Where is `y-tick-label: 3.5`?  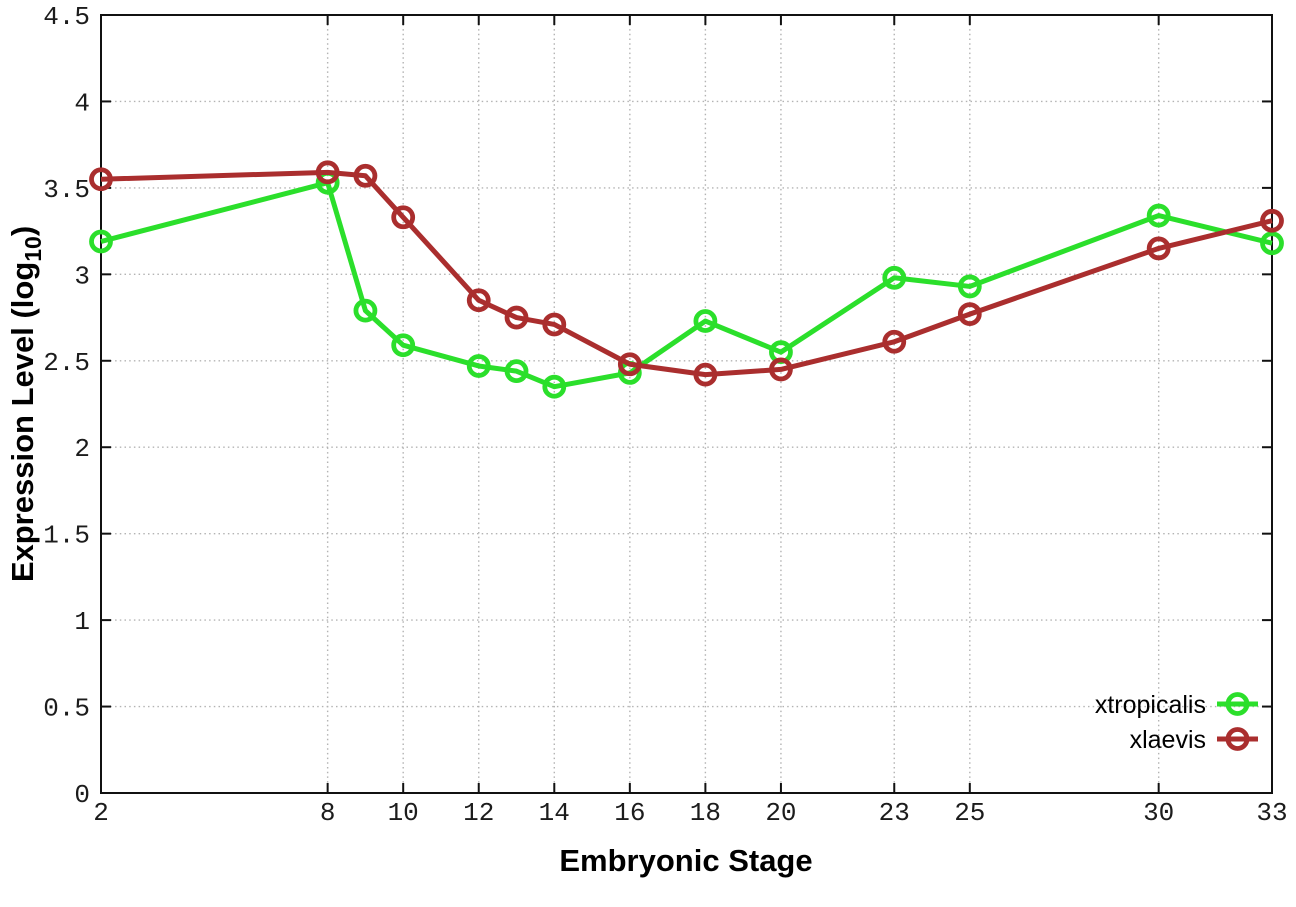
y-tick-label: 3.5 is located at coordinates (66, 190).